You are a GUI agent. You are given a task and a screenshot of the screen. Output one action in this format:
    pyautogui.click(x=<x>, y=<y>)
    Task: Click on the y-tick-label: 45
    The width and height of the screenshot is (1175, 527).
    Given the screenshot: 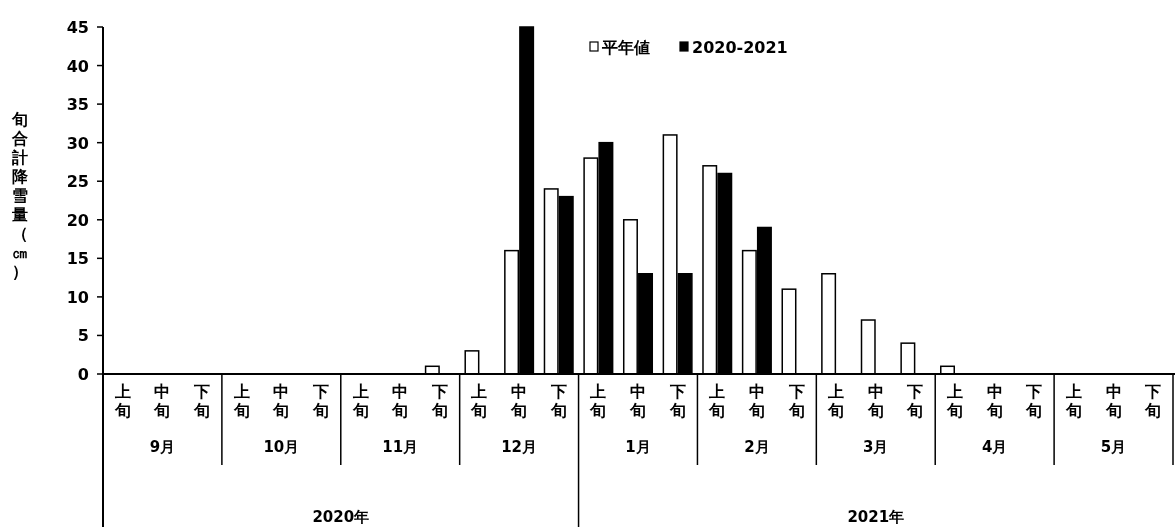 What is the action you would take?
    pyautogui.click(x=77, y=27)
    